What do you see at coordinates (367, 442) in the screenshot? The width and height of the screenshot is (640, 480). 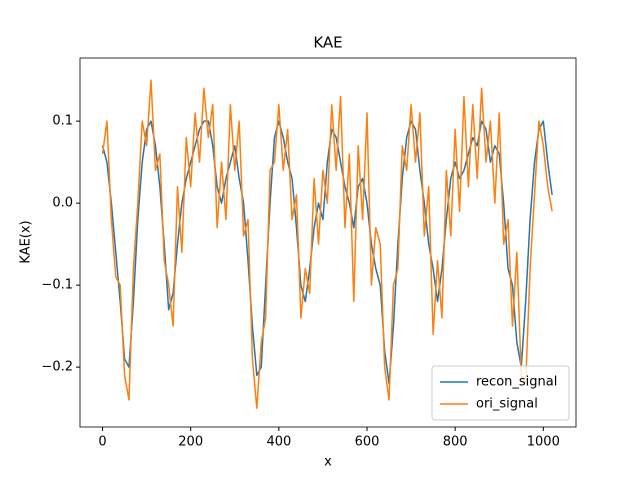 I see `x-tick-label: 600` at bounding box center [367, 442].